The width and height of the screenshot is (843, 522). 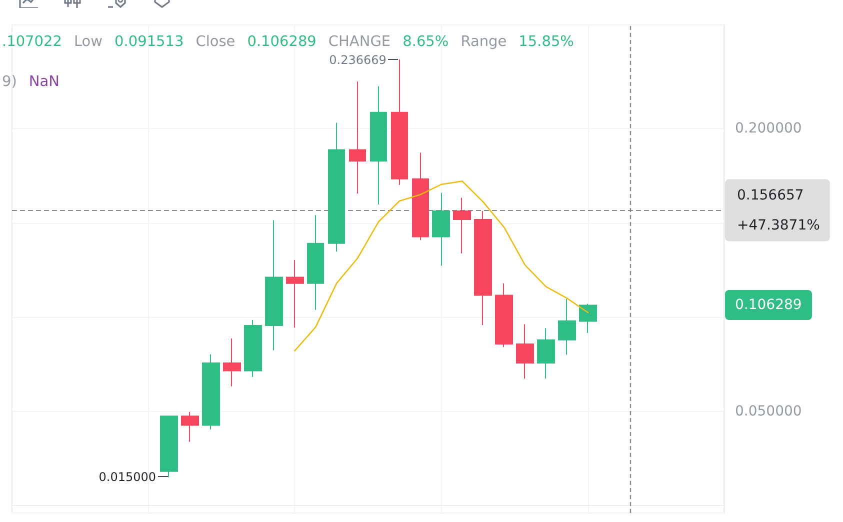 What do you see at coordinates (778, 210) in the screenshot?
I see `ref-line-label: 0.156657 +47.3871%` at bounding box center [778, 210].